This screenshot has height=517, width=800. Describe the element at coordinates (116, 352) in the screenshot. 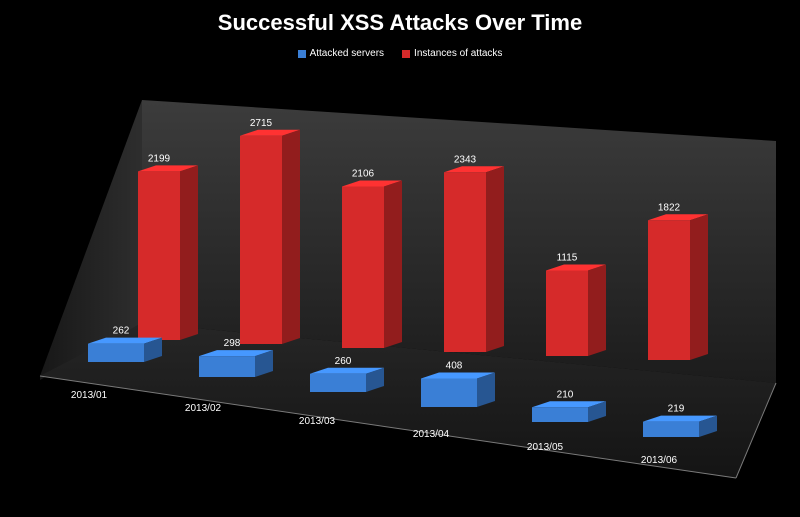

I see `bar-servers-2013-01-front` at that location.